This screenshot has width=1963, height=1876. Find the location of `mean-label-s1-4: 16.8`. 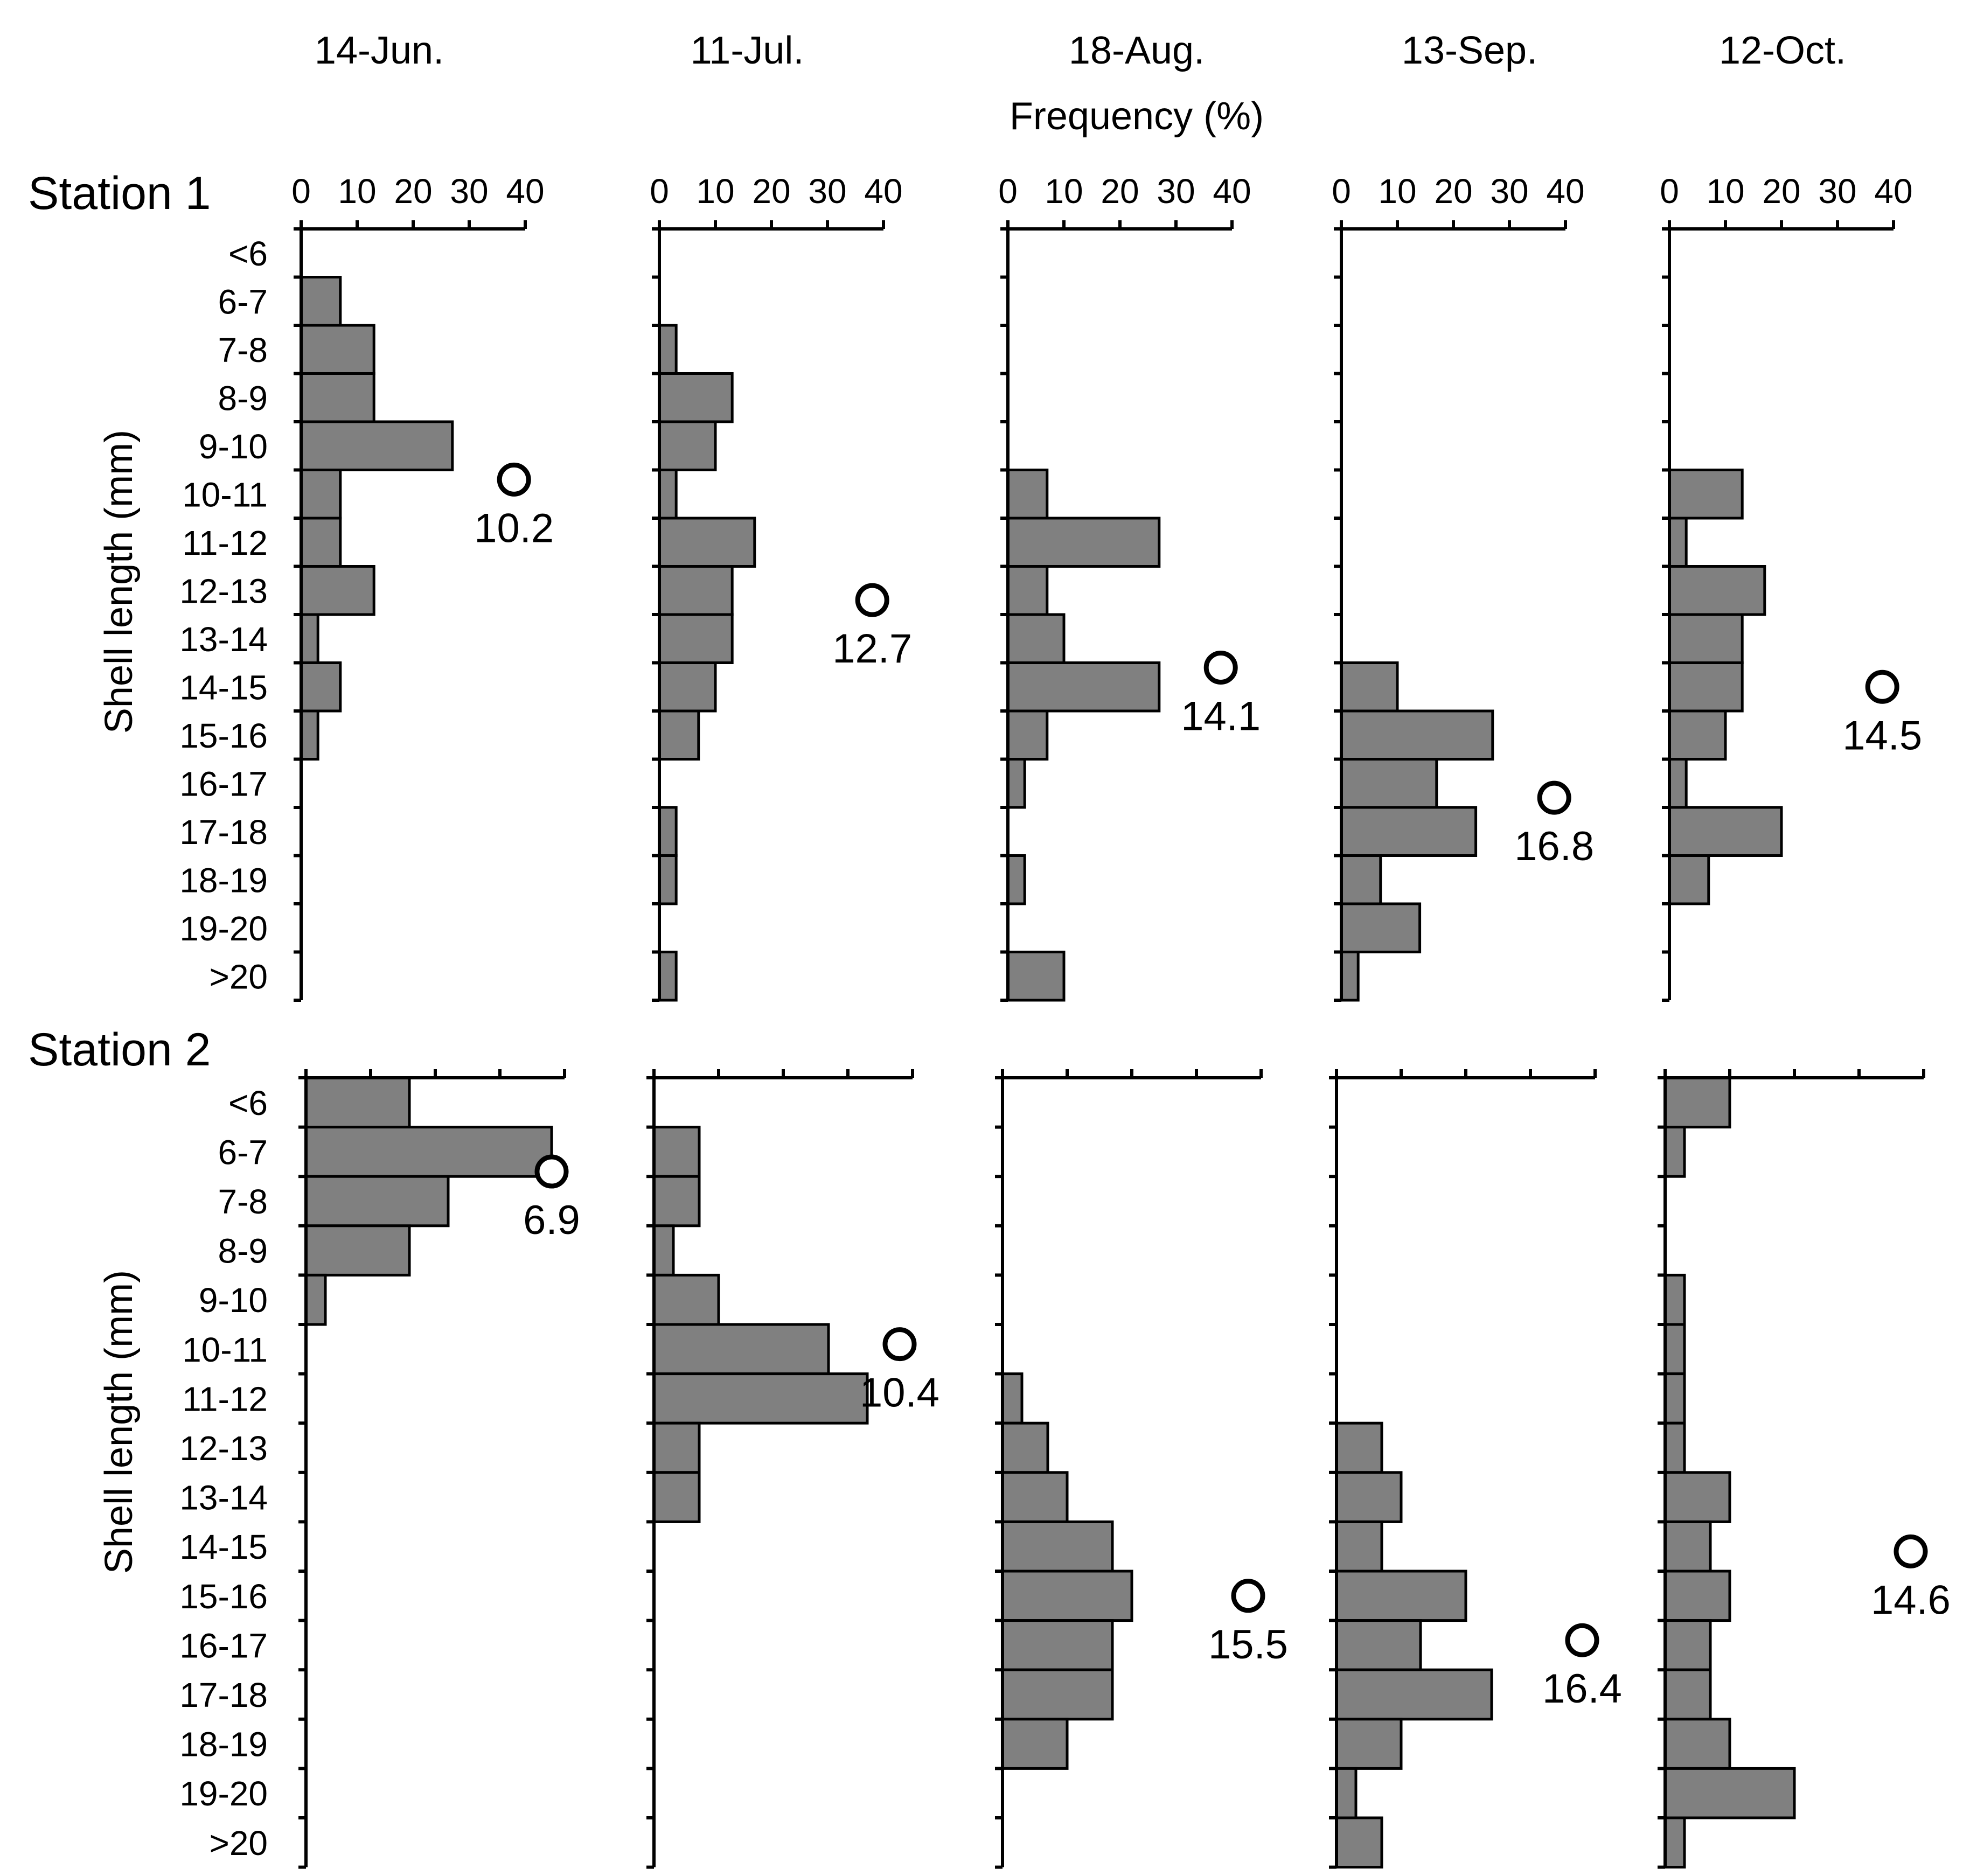

mean-label-s1-4: 16.8 is located at coordinates (1554, 846).